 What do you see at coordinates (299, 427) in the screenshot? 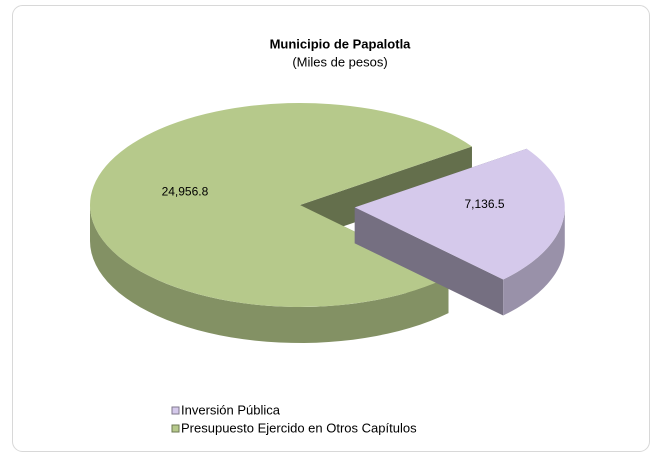
I see `legend-label: Presupuesto Ejercido en Otros Capítulos` at bounding box center [299, 427].